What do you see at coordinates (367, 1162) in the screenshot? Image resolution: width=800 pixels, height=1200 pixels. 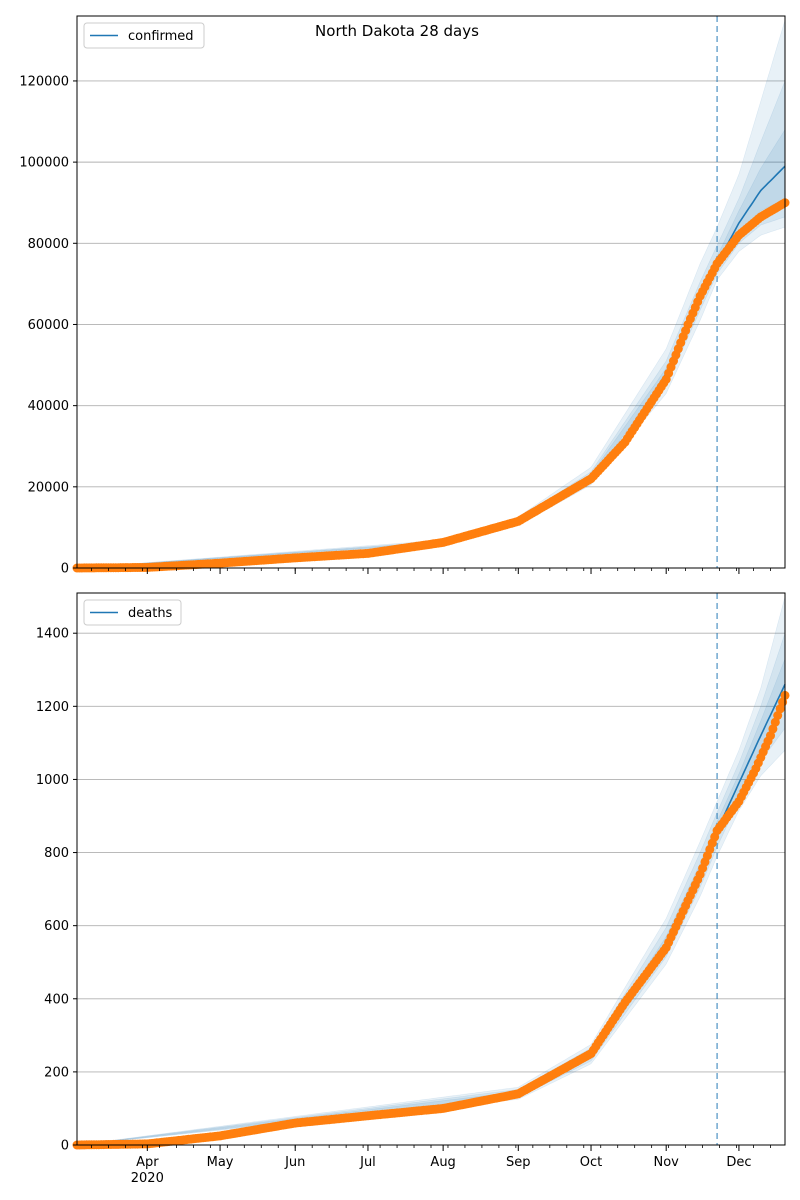 I see `x-tick-label: Jul` at bounding box center [367, 1162].